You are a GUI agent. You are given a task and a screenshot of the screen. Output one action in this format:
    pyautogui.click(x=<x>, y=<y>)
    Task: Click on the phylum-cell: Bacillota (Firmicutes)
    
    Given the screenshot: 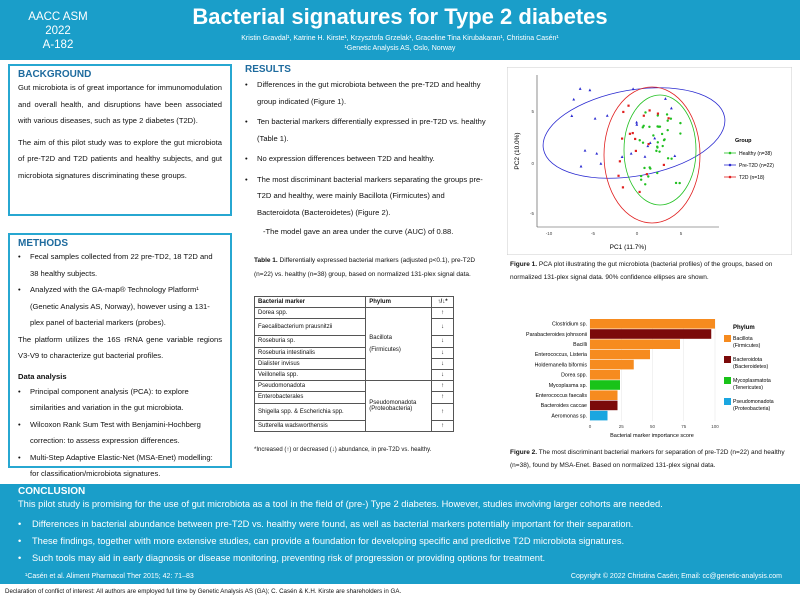 What is the action you would take?
    pyautogui.click(x=399, y=344)
    